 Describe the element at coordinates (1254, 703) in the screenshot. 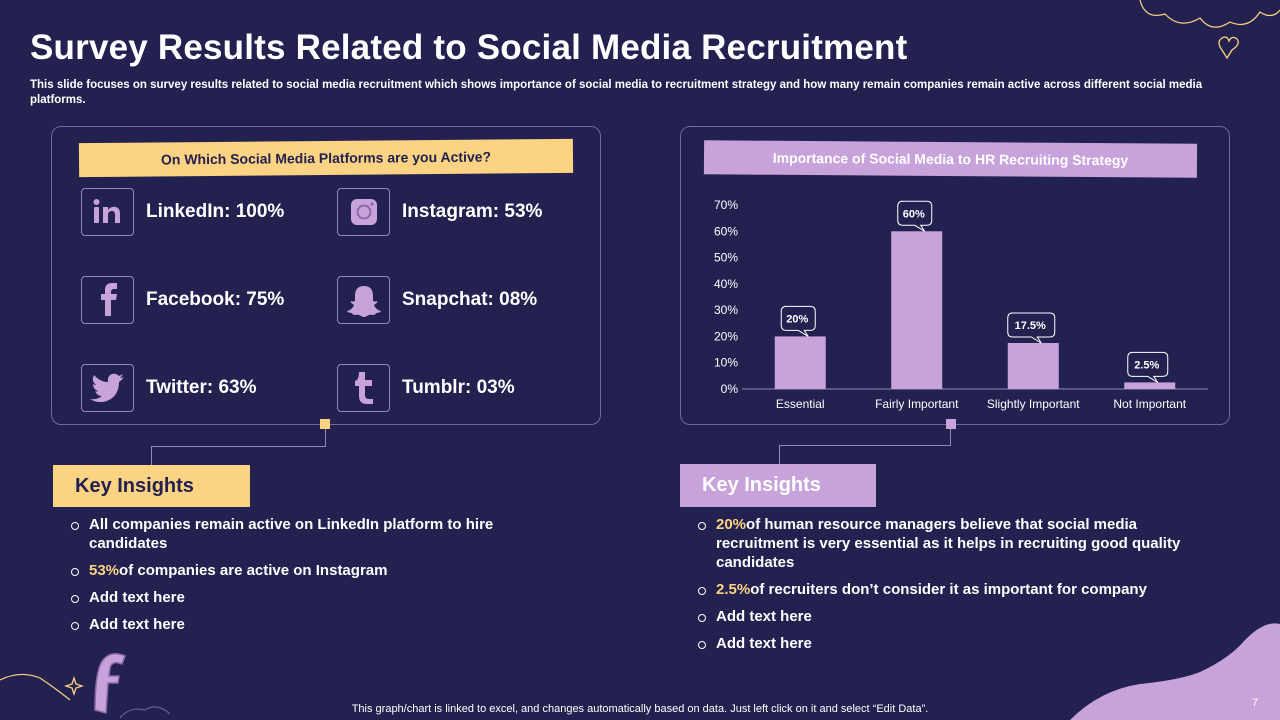

I see `page-number: 7` at that location.